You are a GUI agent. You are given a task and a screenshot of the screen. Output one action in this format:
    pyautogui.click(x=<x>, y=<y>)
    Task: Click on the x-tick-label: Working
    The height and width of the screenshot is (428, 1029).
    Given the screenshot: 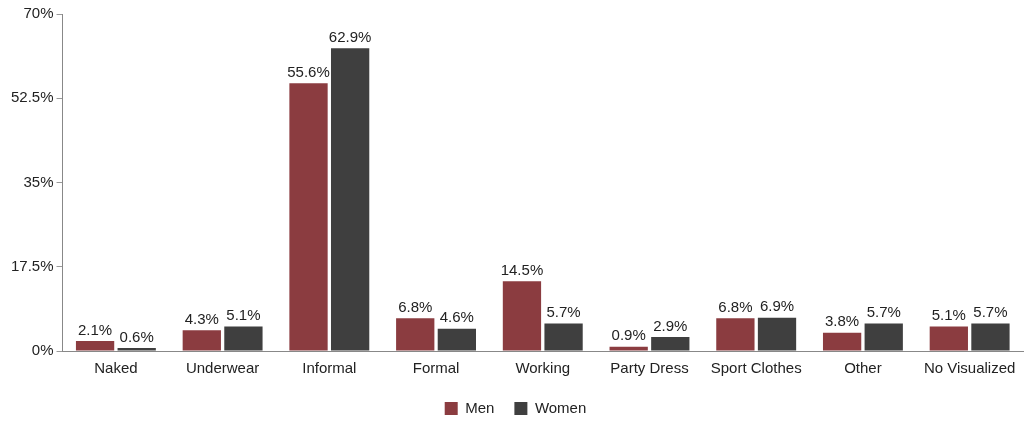 What is the action you would take?
    pyautogui.click(x=543, y=368)
    